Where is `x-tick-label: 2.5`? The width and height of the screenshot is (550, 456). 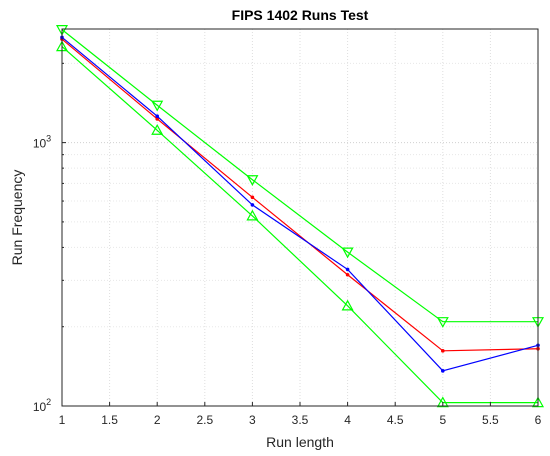
x-tick-label: 2.5 is located at coordinates (204, 420).